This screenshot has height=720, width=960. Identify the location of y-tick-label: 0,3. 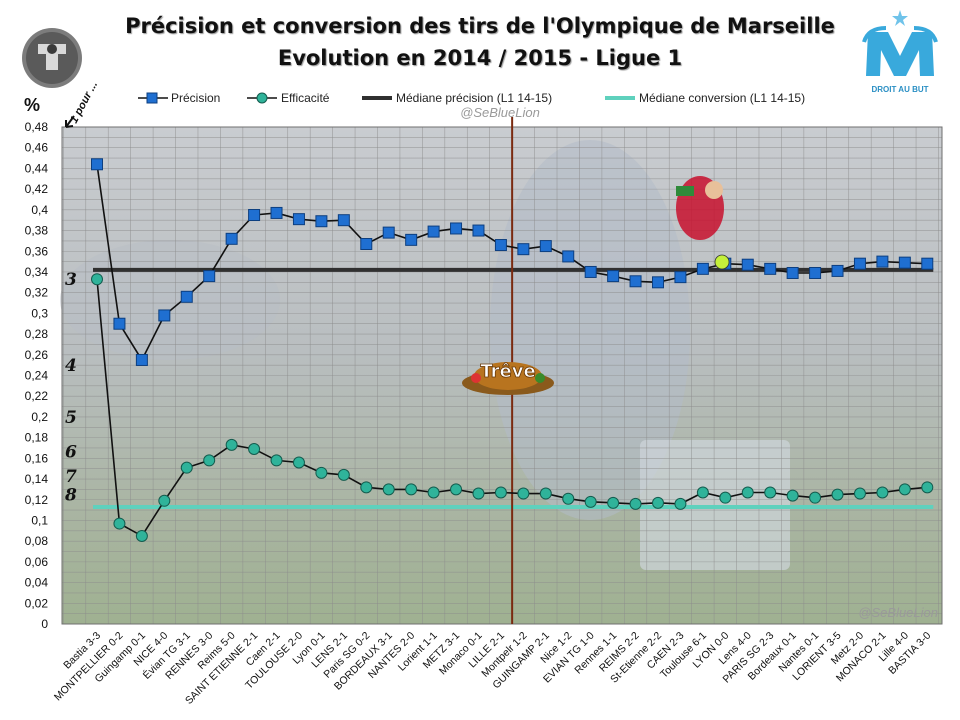
(39, 313).